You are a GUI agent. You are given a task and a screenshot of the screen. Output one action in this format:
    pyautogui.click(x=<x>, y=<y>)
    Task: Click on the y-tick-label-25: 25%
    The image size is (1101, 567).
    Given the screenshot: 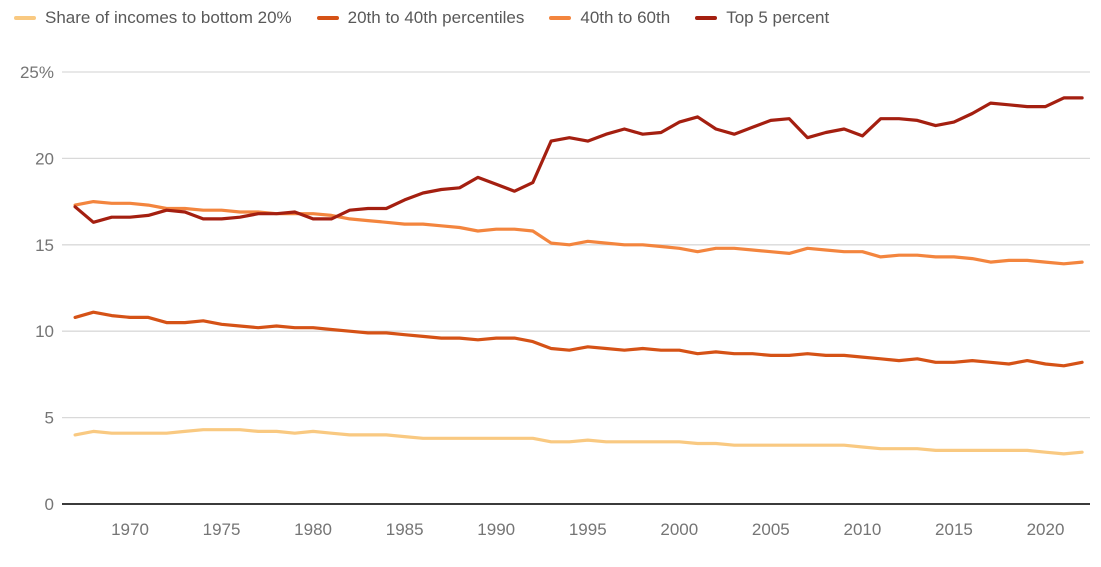 What is the action you would take?
    pyautogui.click(x=37, y=72)
    